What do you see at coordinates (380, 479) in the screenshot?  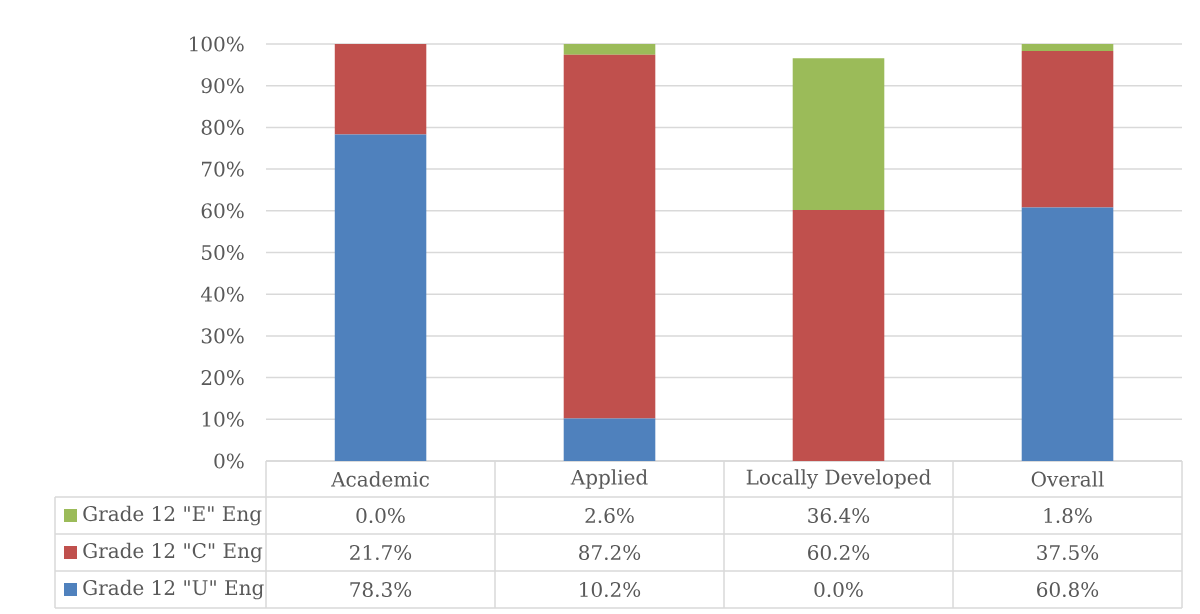 I see `x-tick-label: Academic` at bounding box center [380, 479].